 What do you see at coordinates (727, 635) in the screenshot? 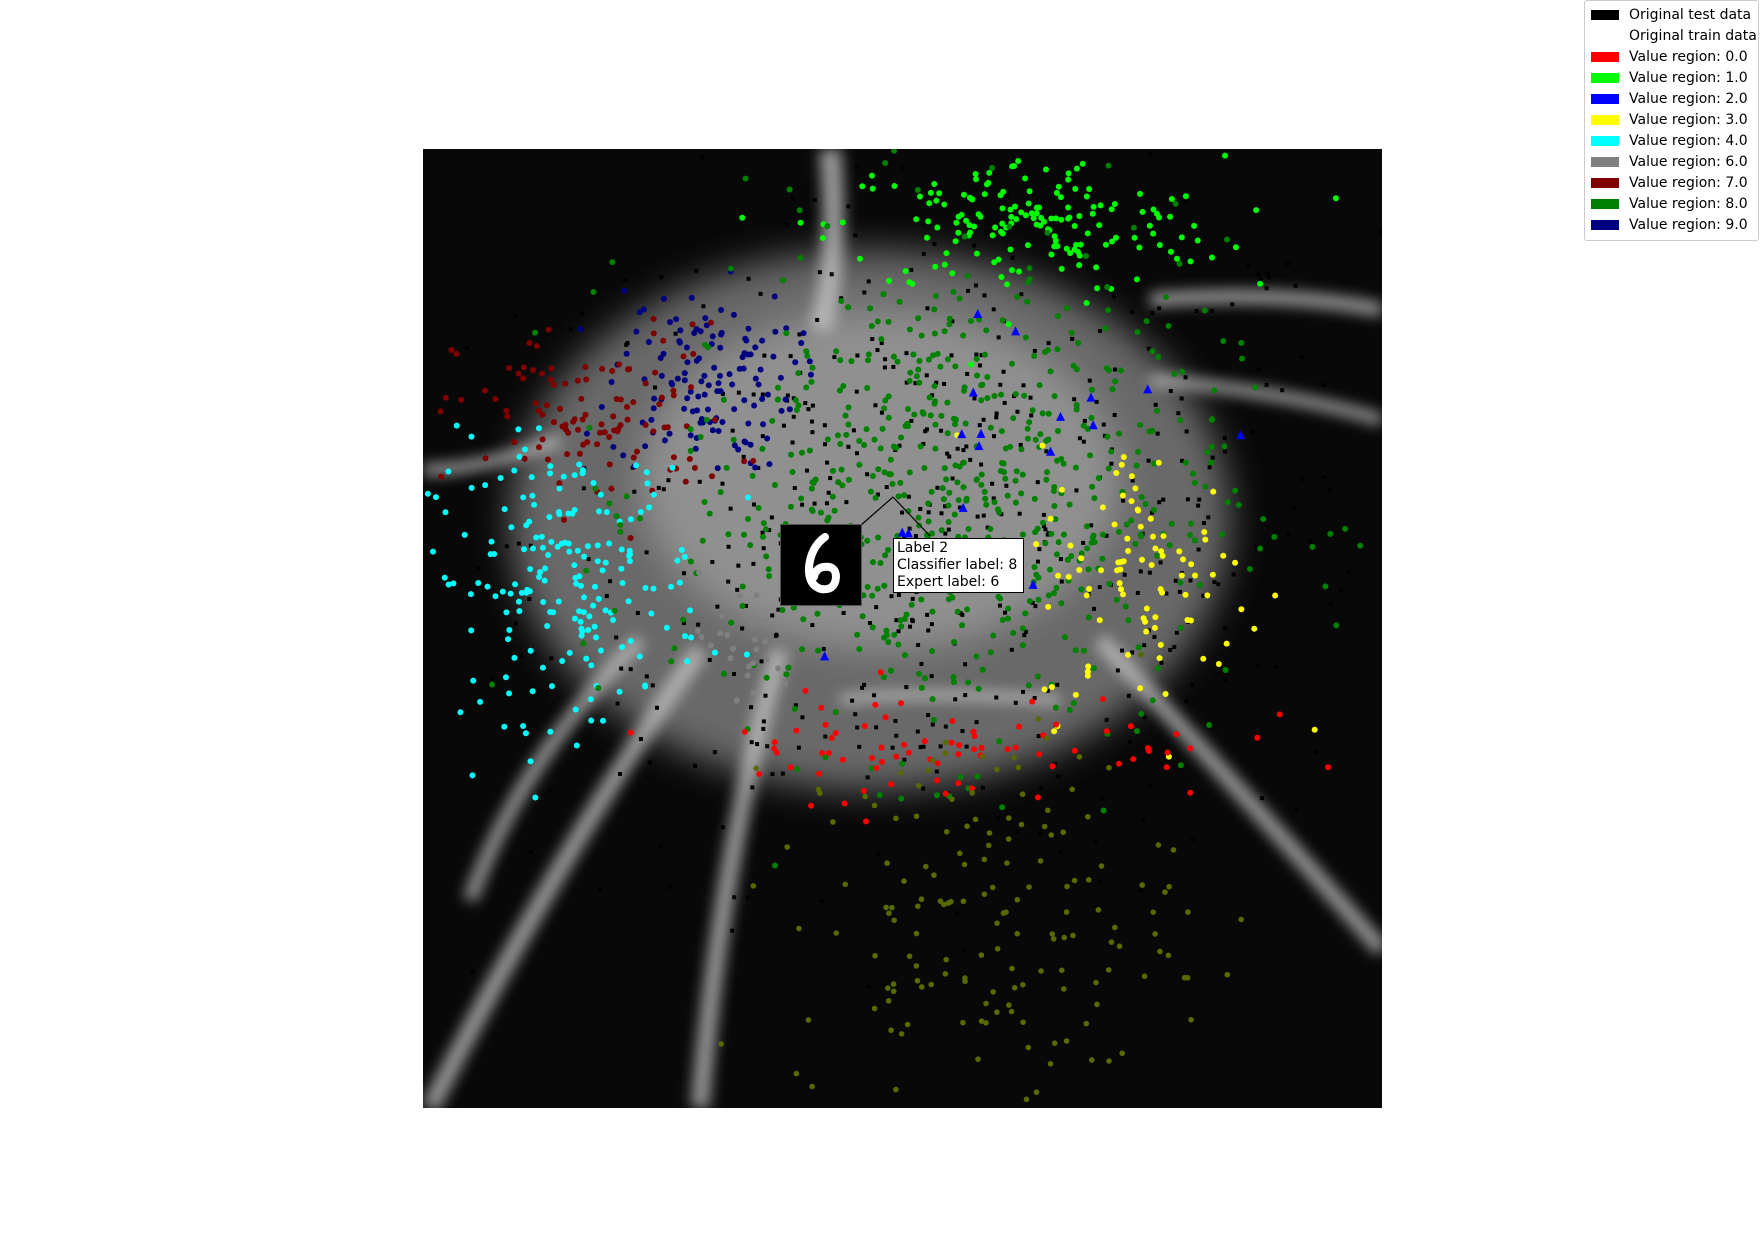
I see `point-region-6.0` at bounding box center [727, 635].